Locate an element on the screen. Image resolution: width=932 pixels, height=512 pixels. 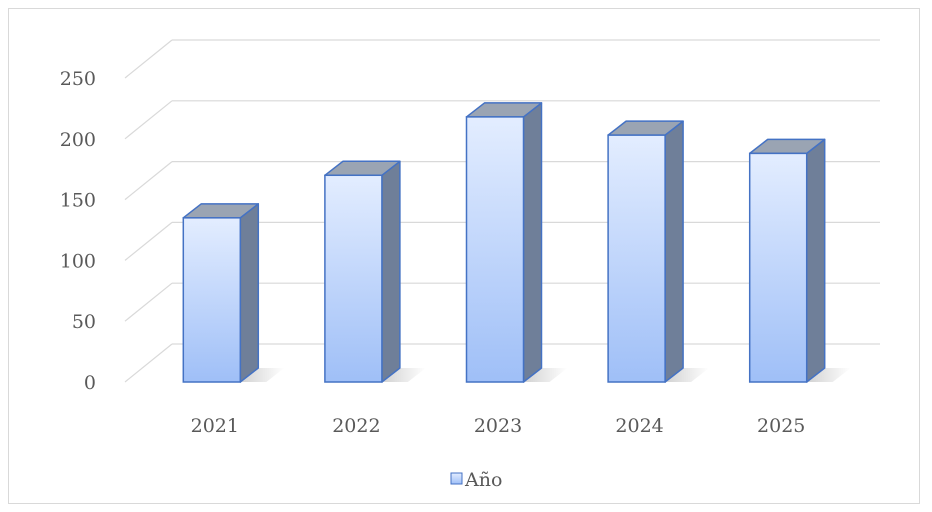
y-tick-label: 200 is located at coordinates (78, 140).